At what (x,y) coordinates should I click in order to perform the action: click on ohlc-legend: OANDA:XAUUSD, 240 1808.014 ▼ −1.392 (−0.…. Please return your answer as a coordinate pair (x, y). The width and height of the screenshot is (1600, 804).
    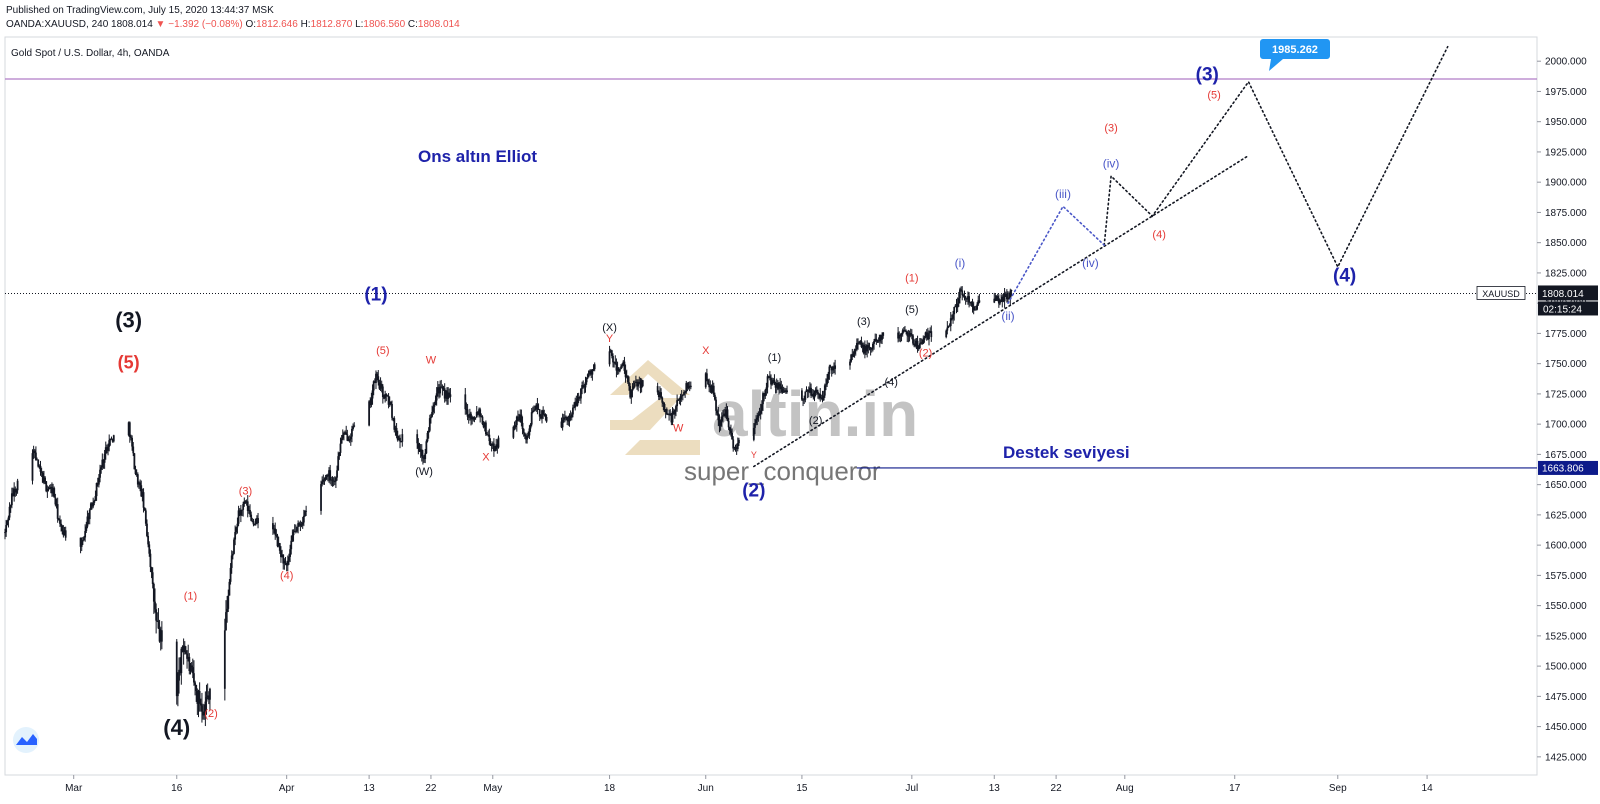
    Looking at the image, I should click on (233, 25).